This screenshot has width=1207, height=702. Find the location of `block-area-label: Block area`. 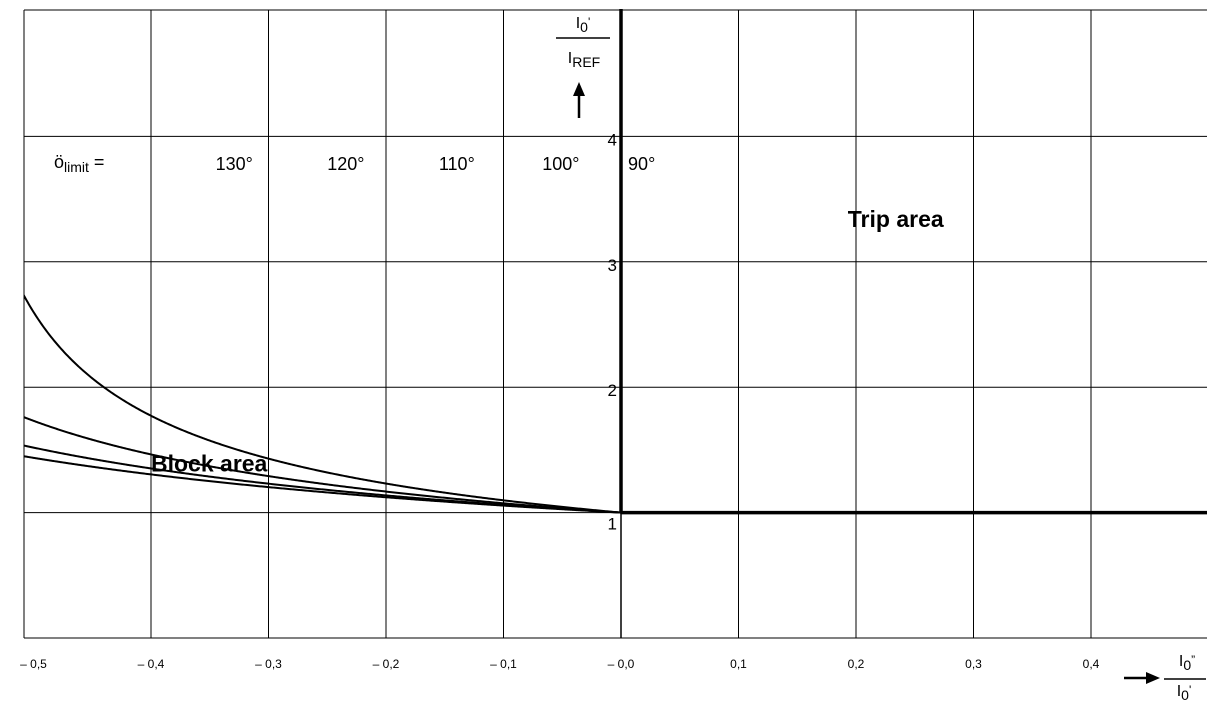

block-area-label: Block area is located at coordinates (209, 464).